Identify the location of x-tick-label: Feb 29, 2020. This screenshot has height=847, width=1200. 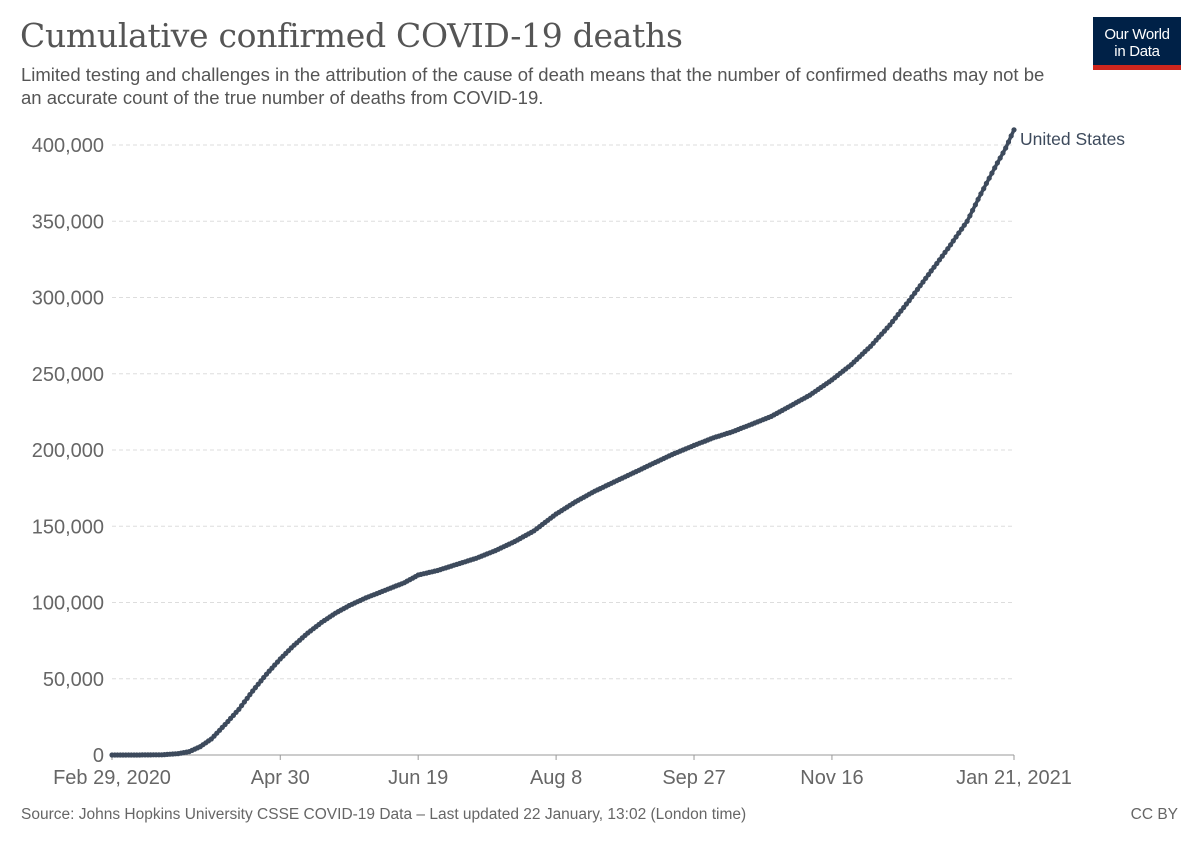
(112, 778).